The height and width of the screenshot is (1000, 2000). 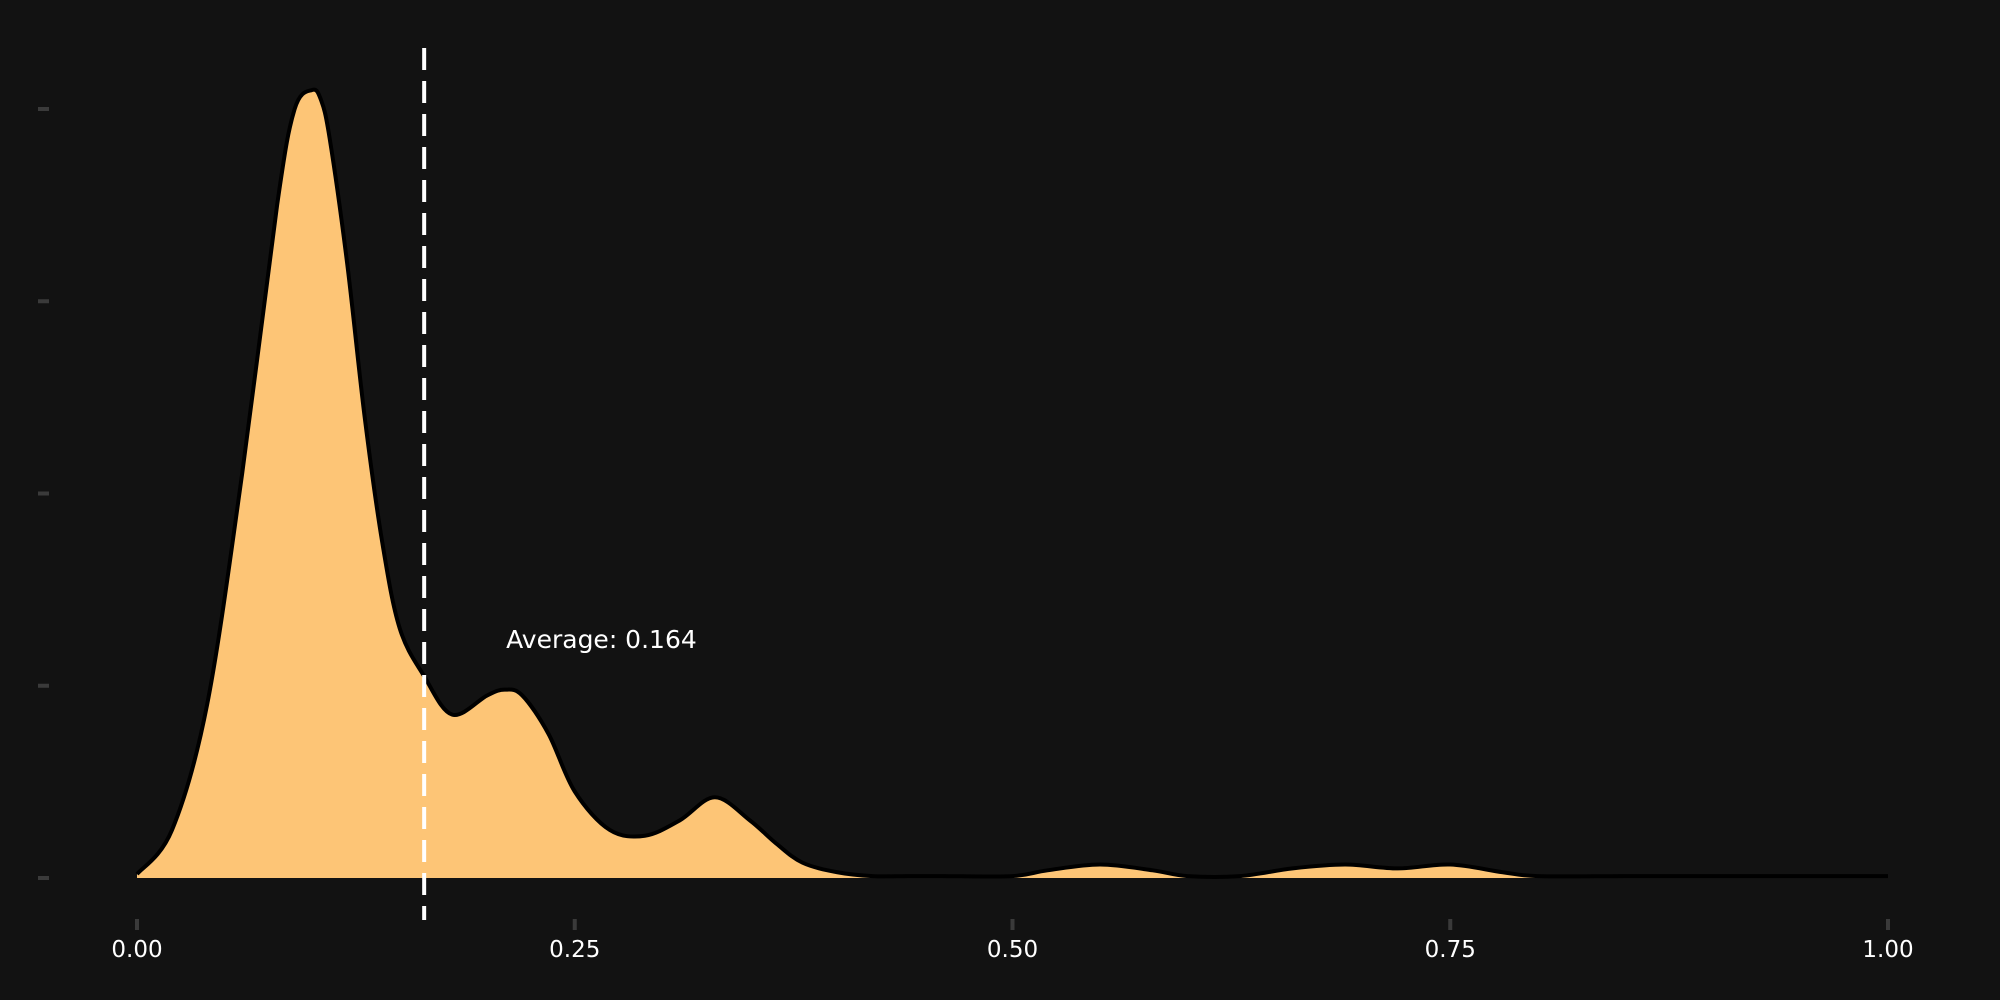 I want to click on mean-annotation: Average: 0.164, so click(x=601, y=639).